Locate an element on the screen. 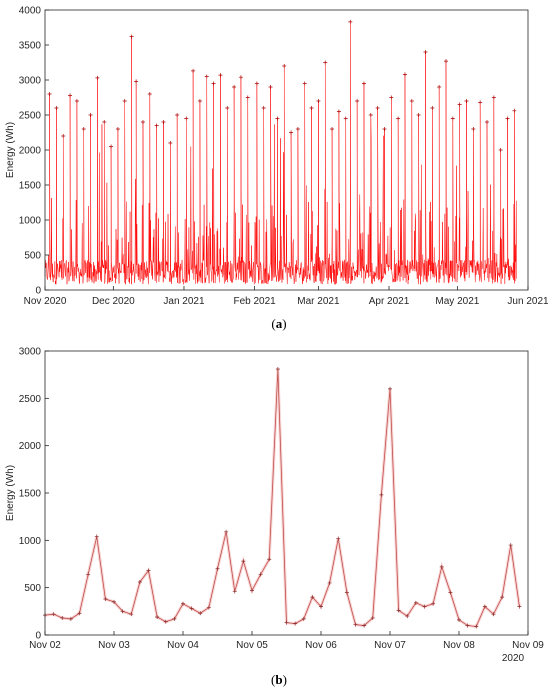 The image size is (550, 690). x-tick-label-b: Nov 06 is located at coordinates (321, 645).